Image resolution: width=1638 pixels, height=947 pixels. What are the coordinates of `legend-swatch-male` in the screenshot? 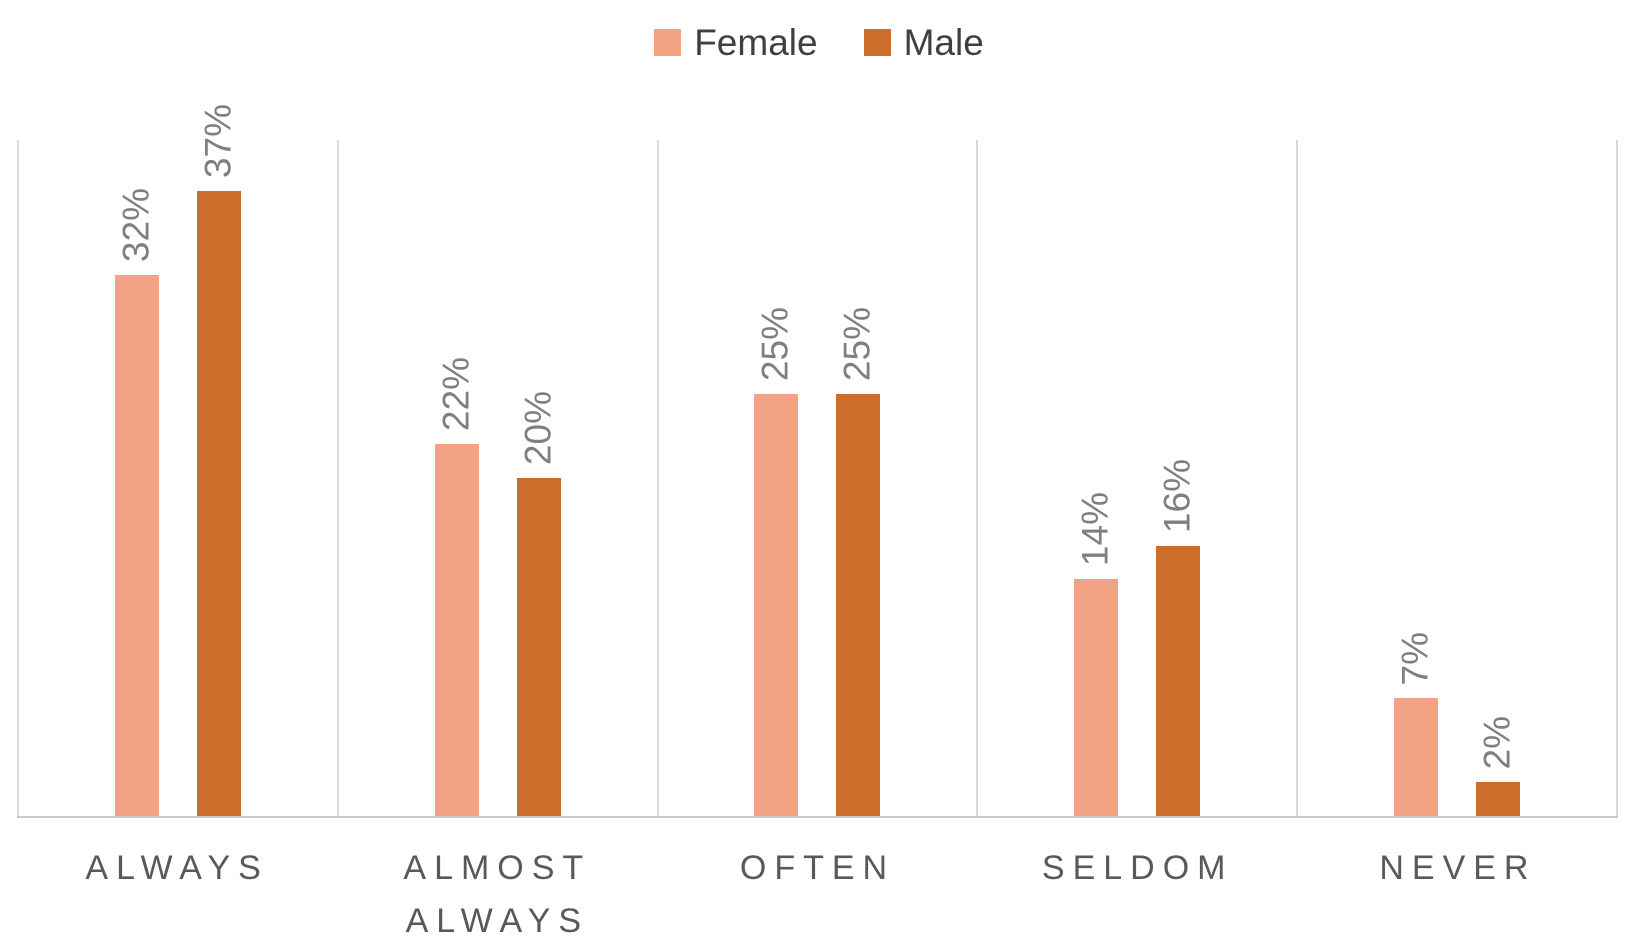 It's located at (877, 42).